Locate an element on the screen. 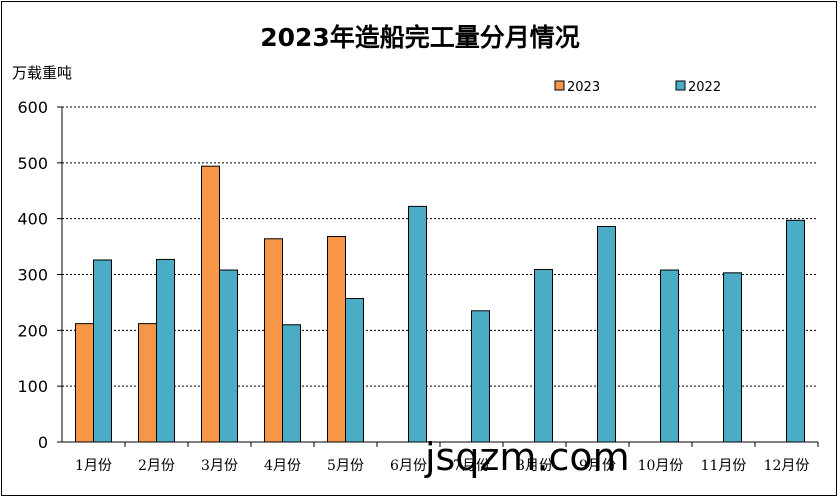 The height and width of the screenshot is (499, 840). x-tick-label: 12月份 is located at coordinates (787, 466).